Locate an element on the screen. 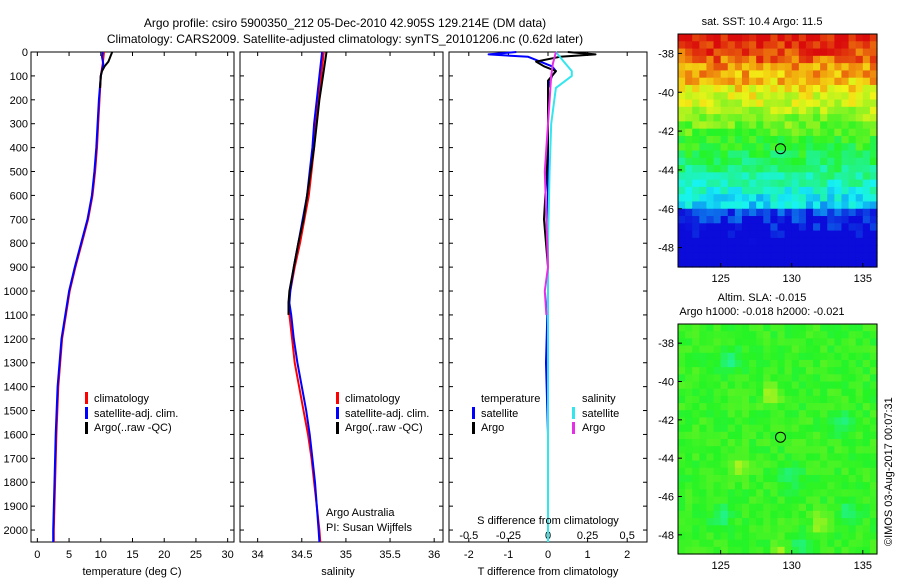  legend-swatch-argo is located at coordinates (86, 428).